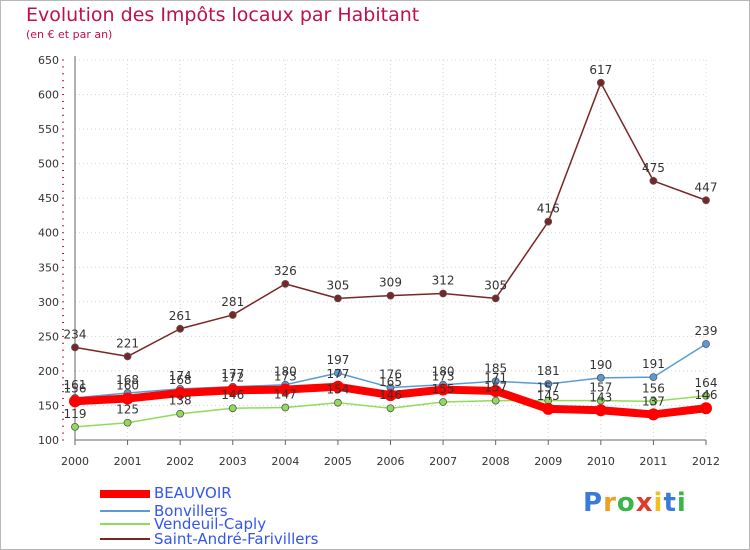 The image size is (750, 550). Describe the element at coordinates (180, 461) in the screenshot. I see `x-tick-label: 2002` at that location.